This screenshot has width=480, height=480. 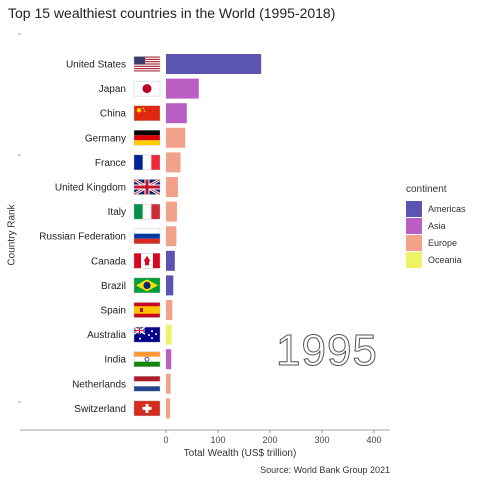 I want to click on bar-russian-federation, so click(x=171, y=236).